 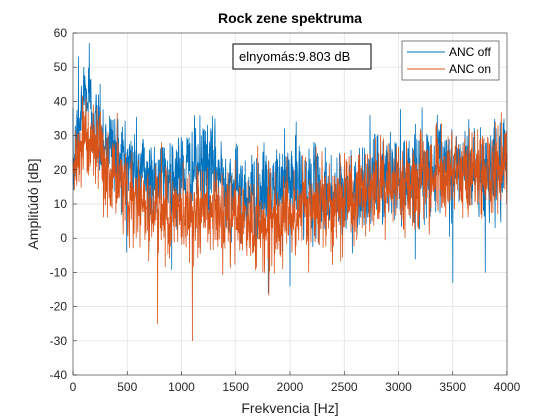 What do you see at coordinates (290, 18) in the screenshot?
I see `chart-title: Rock zene spektruma` at bounding box center [290, 18].